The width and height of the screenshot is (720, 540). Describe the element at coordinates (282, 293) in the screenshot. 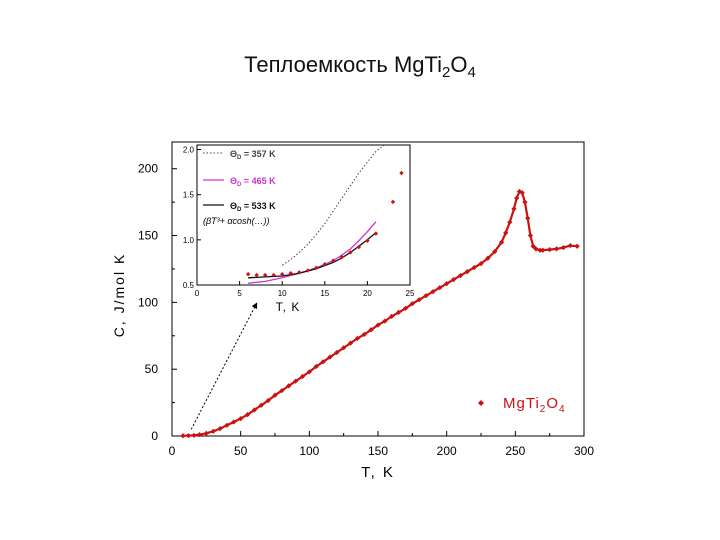

I see `inset-x-tick-label: 10` at that location.